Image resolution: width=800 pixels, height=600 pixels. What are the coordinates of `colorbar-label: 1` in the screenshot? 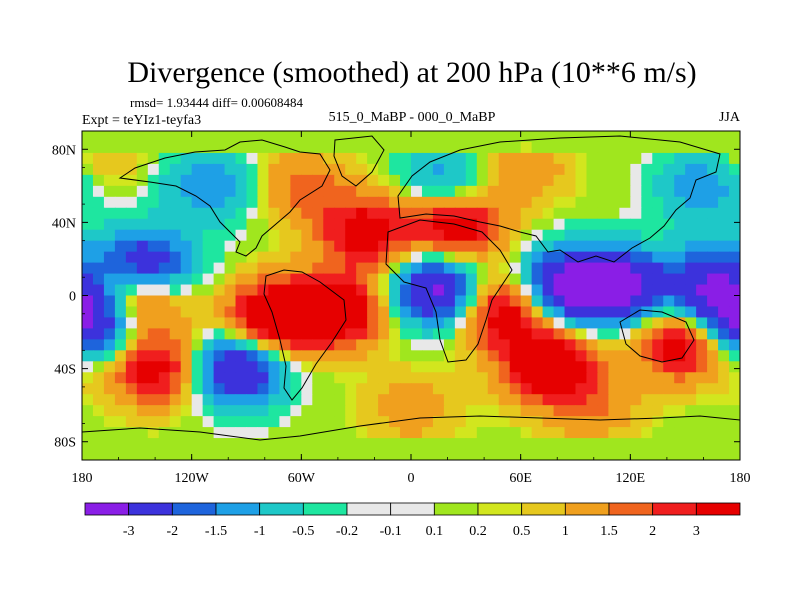 It's located at (565, 531).